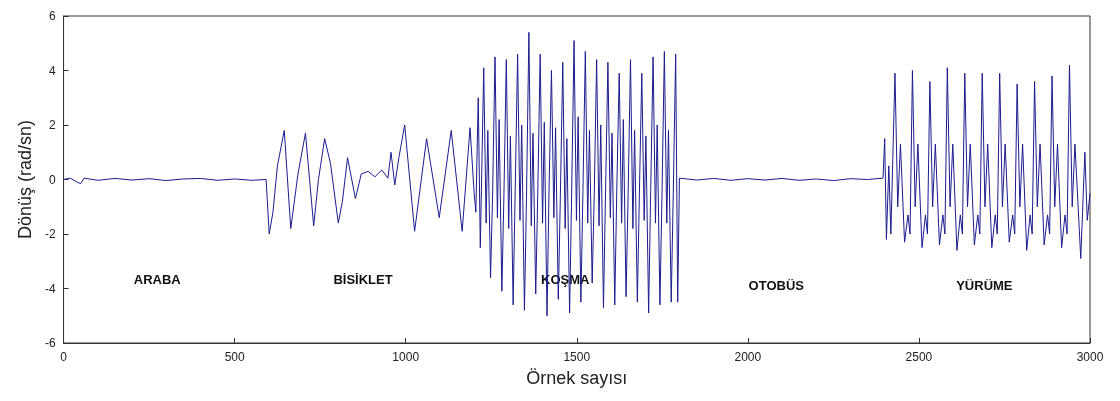  What do you see at coordinates (1090, 357) in the screenshot?
I see `x-tick-label: 3000` at bounding box center [1090, 357].